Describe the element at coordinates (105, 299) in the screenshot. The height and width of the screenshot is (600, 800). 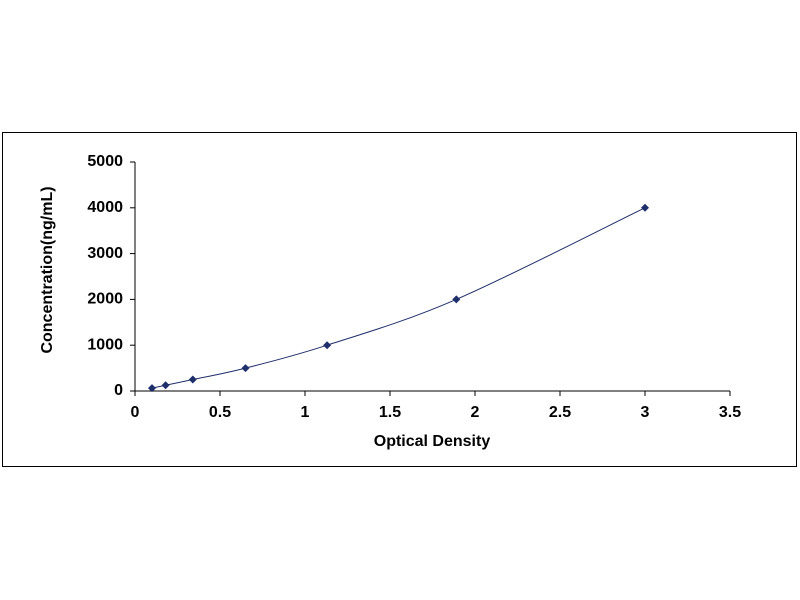
I see `y-tick-label: 2000` at that location.